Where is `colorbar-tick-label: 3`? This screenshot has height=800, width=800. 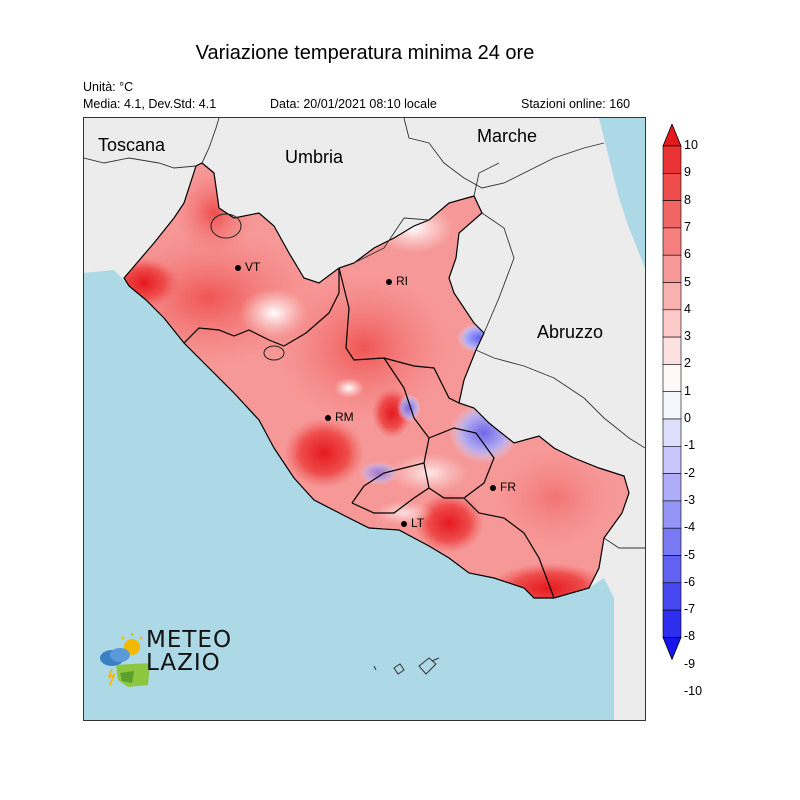
colorbar-tick-label: 3 is located at coordinates (687, 336).